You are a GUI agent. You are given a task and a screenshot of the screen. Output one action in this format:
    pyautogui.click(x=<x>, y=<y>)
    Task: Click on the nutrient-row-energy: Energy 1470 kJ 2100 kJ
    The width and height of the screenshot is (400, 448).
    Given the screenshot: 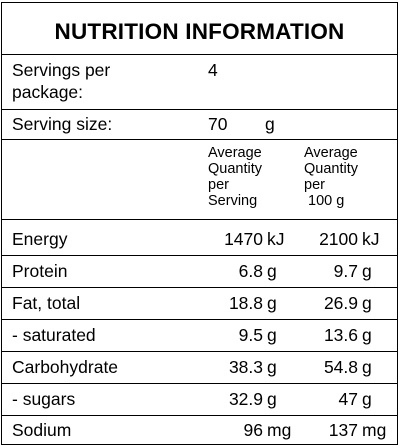 What is the action you would take?
    pyautogui.click(x=199, y=239)
    